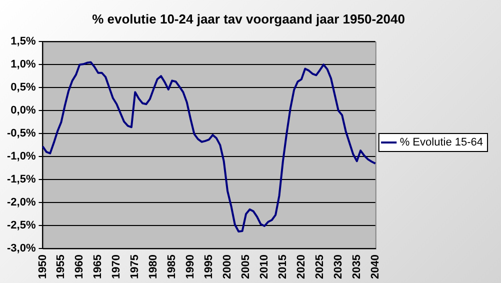 This screenshot has height=283, width=501. What do you see at coordinates (21, 226) in the screenshot?
I see `y-tick-label: -2,5%` at bounding box center [21, 226].